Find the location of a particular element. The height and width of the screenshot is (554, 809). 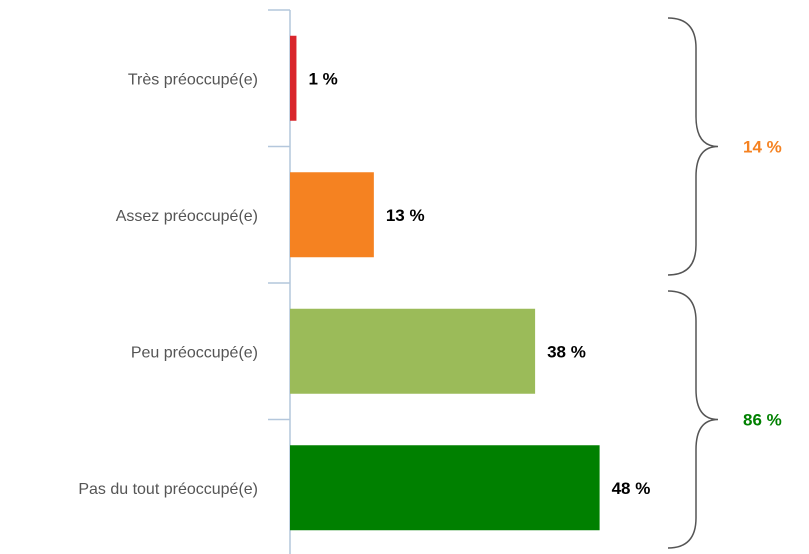

group-total-label: 86 % is located at coordinates (762, 420).